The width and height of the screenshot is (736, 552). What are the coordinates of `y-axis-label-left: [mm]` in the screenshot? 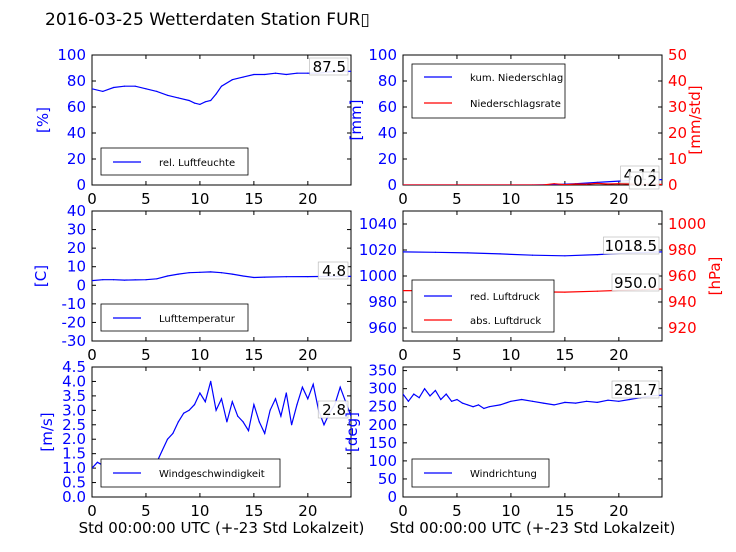 It's located at (356, 120).